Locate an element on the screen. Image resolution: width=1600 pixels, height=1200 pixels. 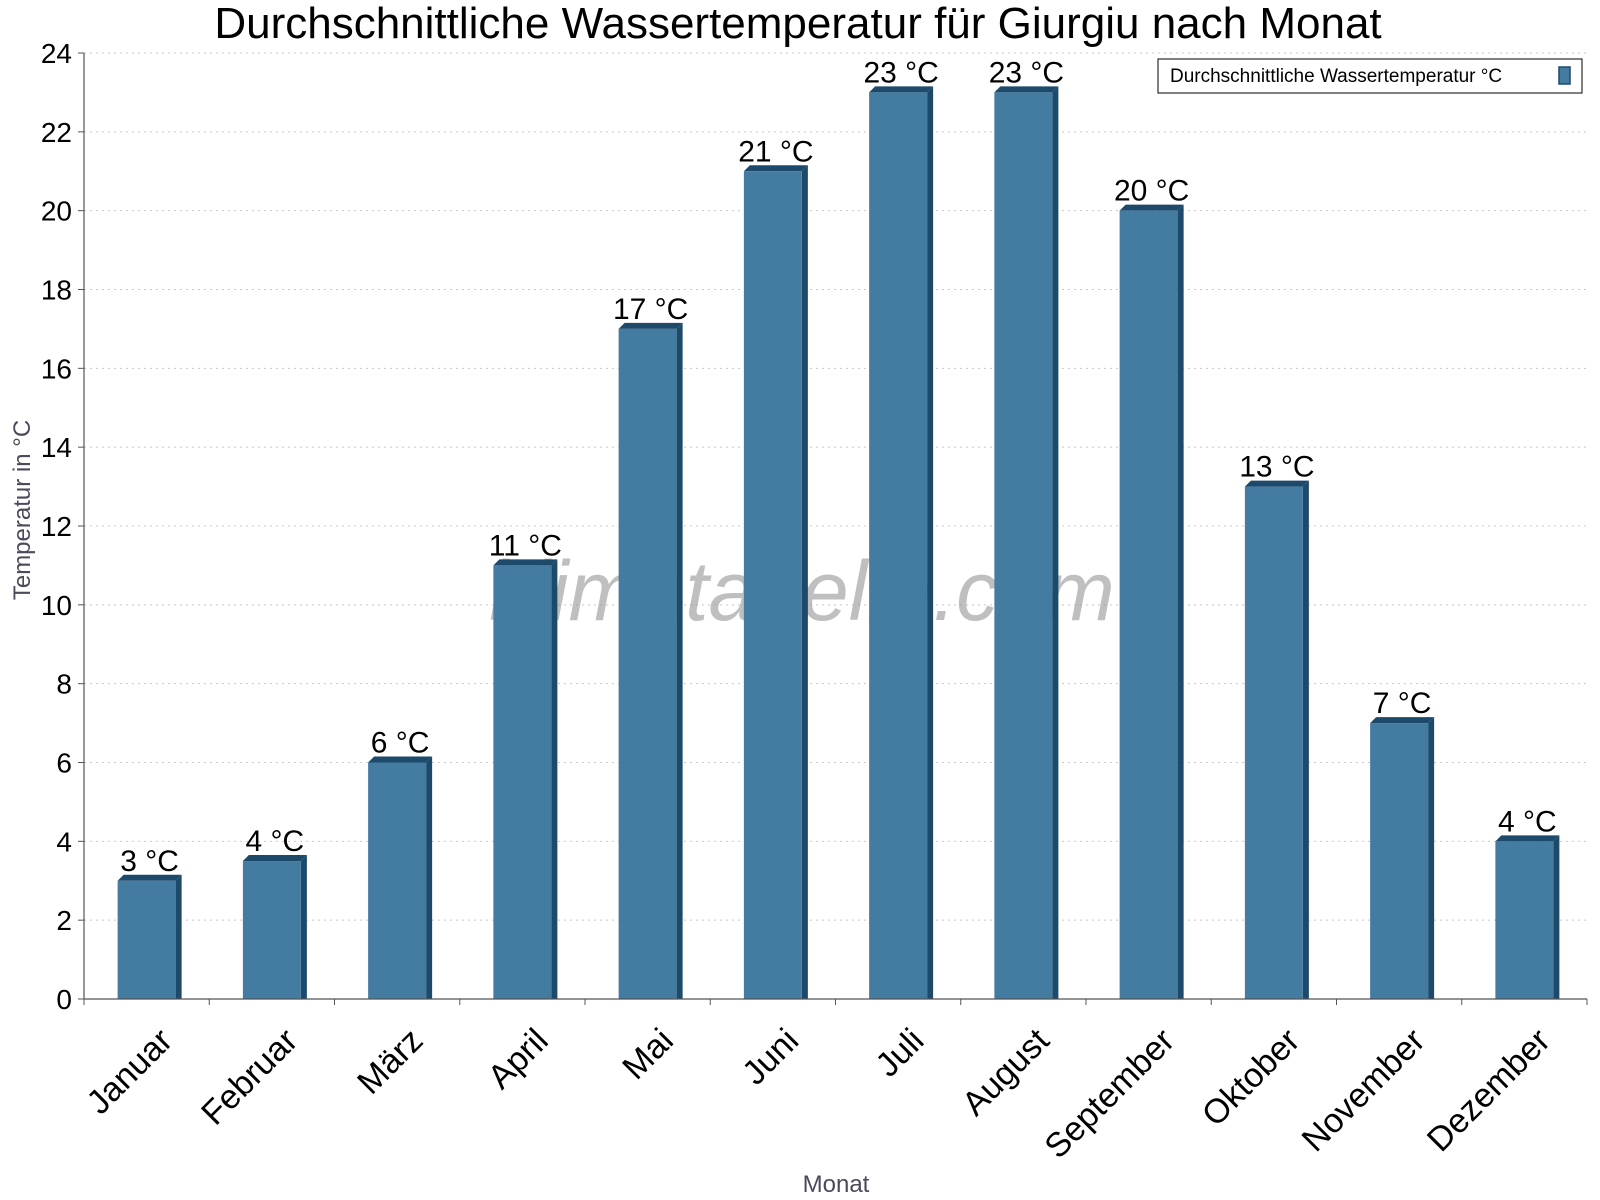
x-tick-label: Juni is located at coordinates (770, 1056).